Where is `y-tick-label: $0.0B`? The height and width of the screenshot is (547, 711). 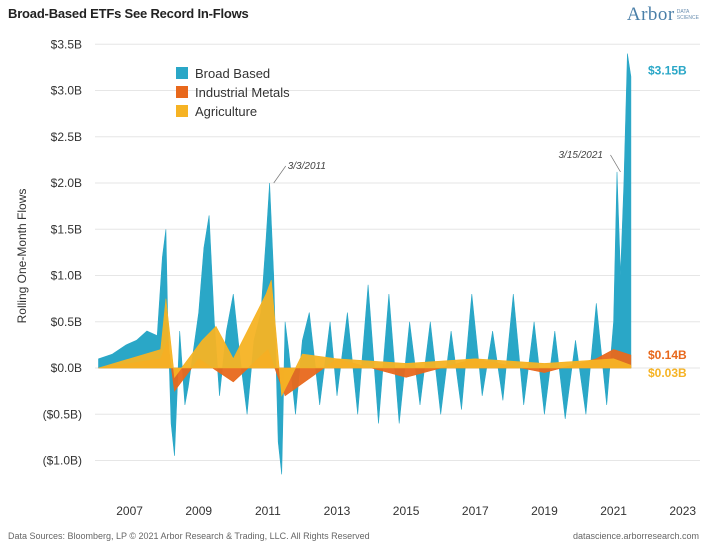 y-tick-label: $0.0B is located at coordinates (66, 368).